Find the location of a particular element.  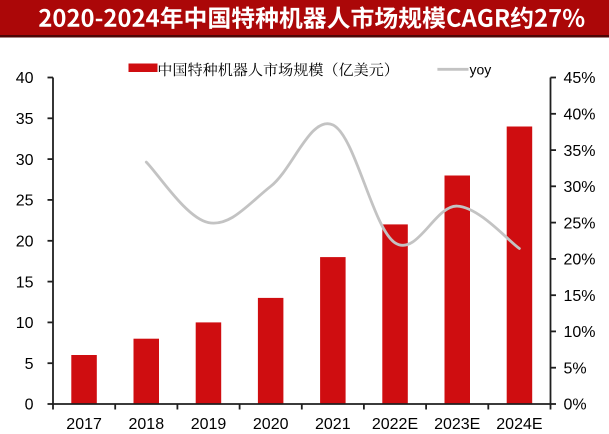

svg-text: 30% is located at coordinates (580, 187).